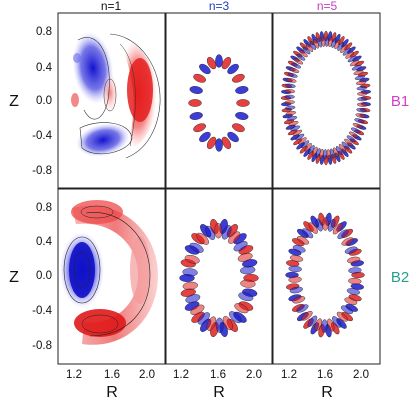 This screenshot has height=403, width=415. What do you see at coordinates (14, 101) in the screenshot?
I see `y-axis-label-row1: Z` at bounding box center [14, 101].